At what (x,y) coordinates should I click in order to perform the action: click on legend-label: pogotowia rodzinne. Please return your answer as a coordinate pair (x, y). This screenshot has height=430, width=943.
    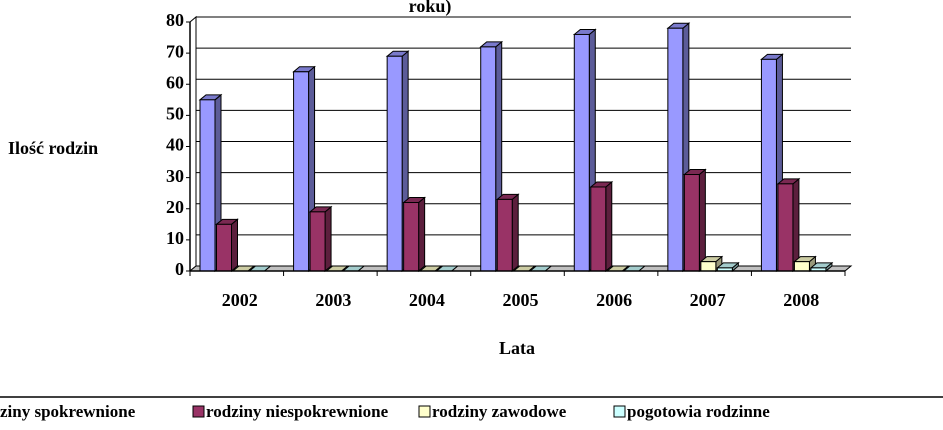
    Looking at the image, I should click on (698, 411).